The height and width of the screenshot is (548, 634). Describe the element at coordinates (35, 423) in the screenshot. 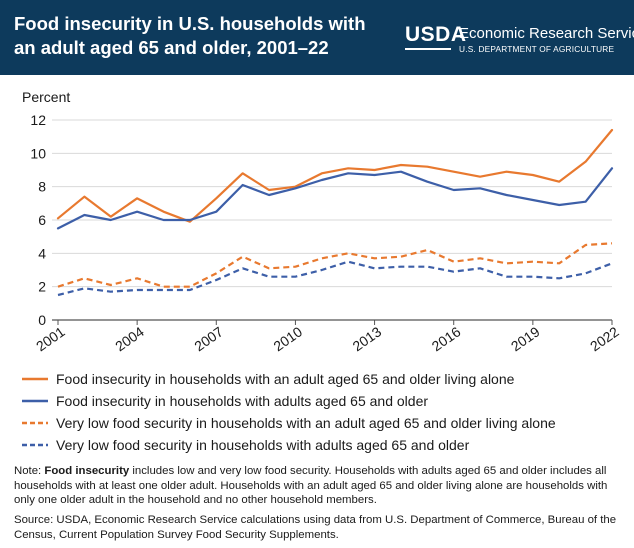

I see `legend-swatch-dashed-orange` at that location.